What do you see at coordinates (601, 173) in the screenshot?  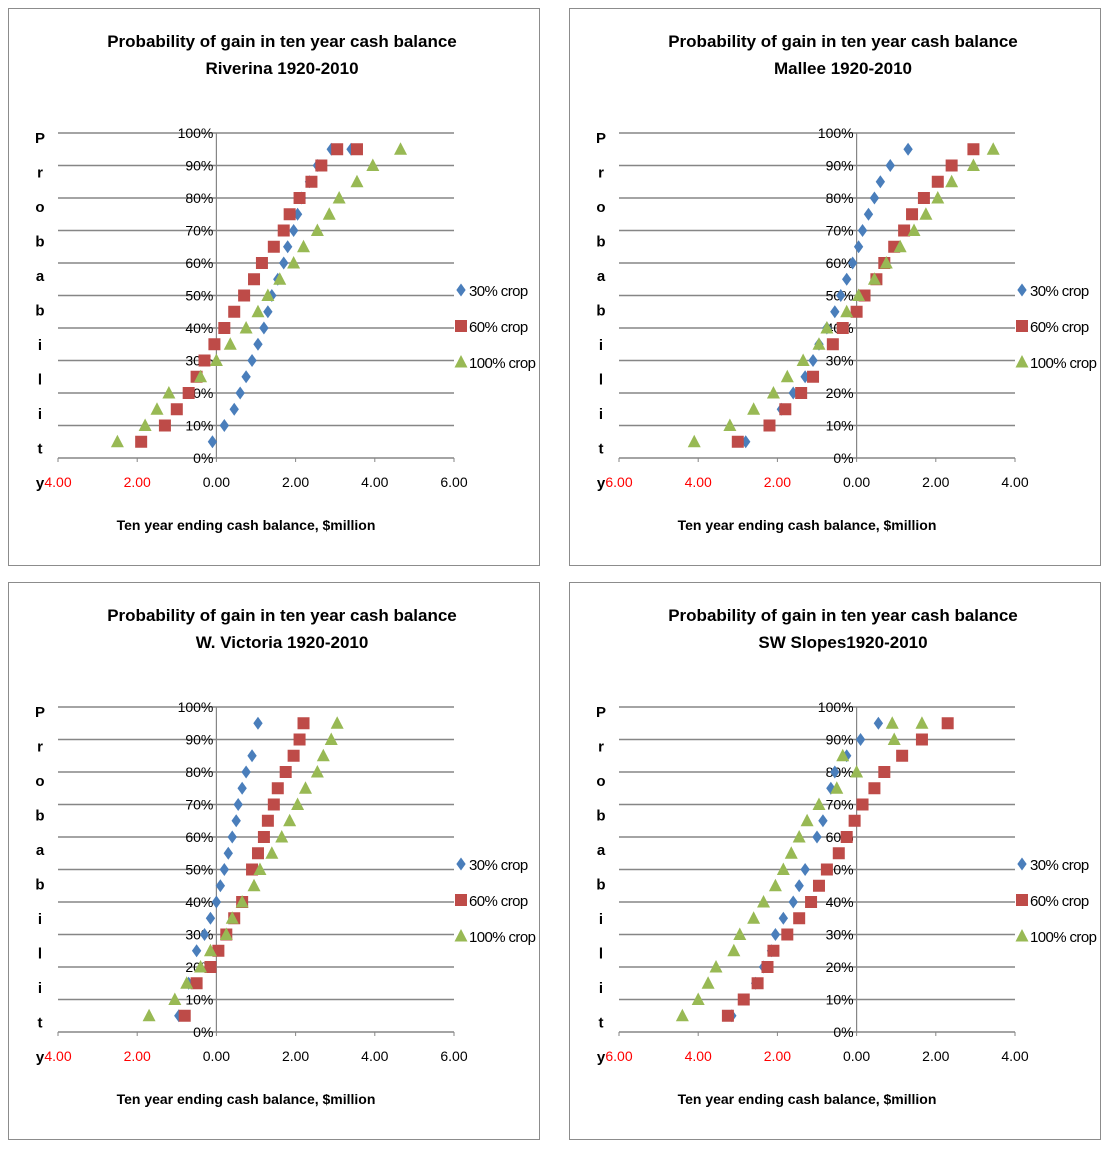 I see `y-axis-label-letter: r` at bounding box center [601, 173].